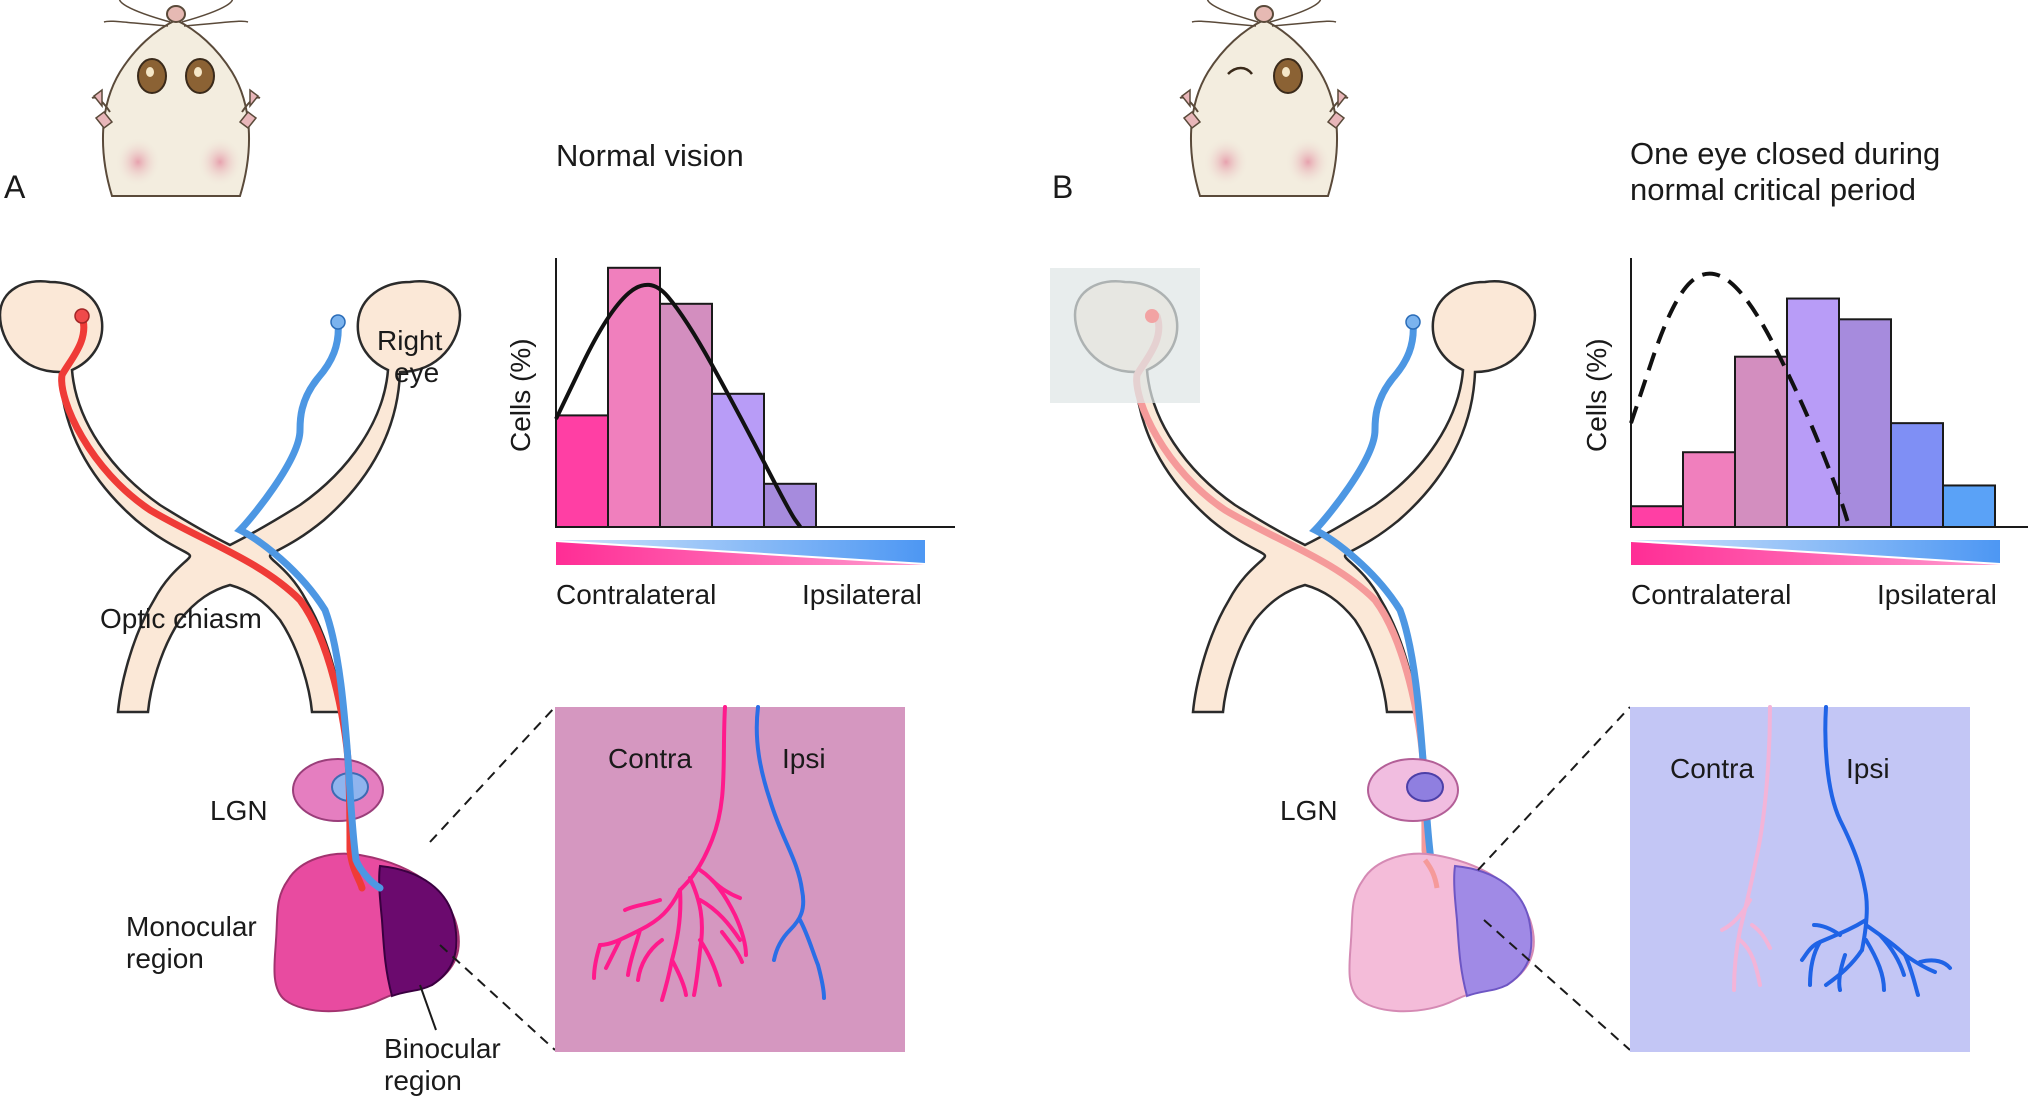 The width and height of the screenshot is (2028, 1104). I want to click on panel-b-title-line2: normal critical period, so click(1773, 189).